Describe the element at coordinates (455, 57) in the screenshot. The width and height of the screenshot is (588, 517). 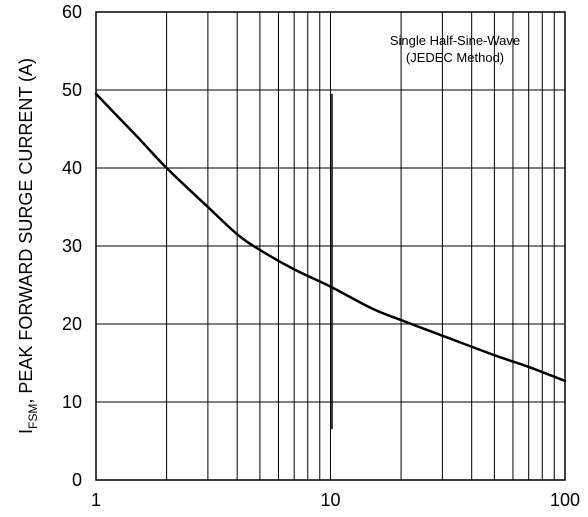
I see `annotation-line-2: (JEDEC Method)` at that location.